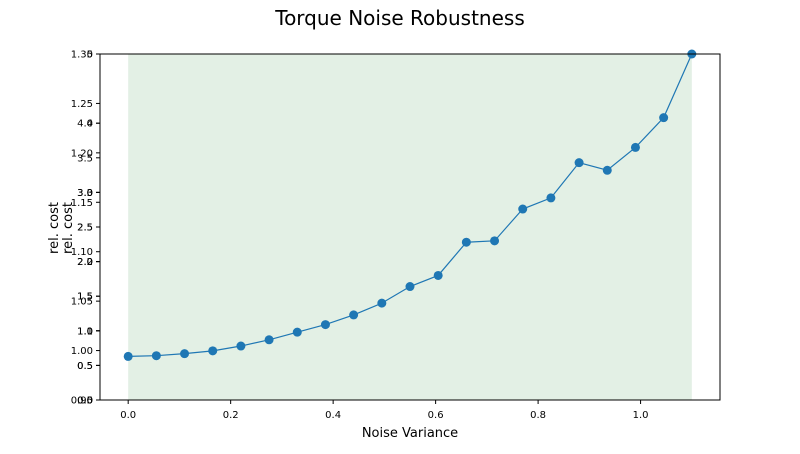 This screenshot has width=800, height=454. I want to click on y-tick-label: 1.5, so click(85, 297).